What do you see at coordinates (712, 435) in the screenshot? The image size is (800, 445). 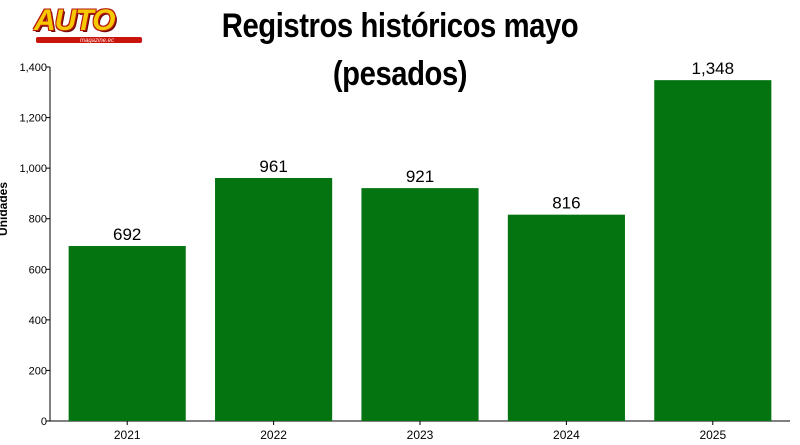 I see `x-tick-label: 2025` at bounding box center [712, 435].